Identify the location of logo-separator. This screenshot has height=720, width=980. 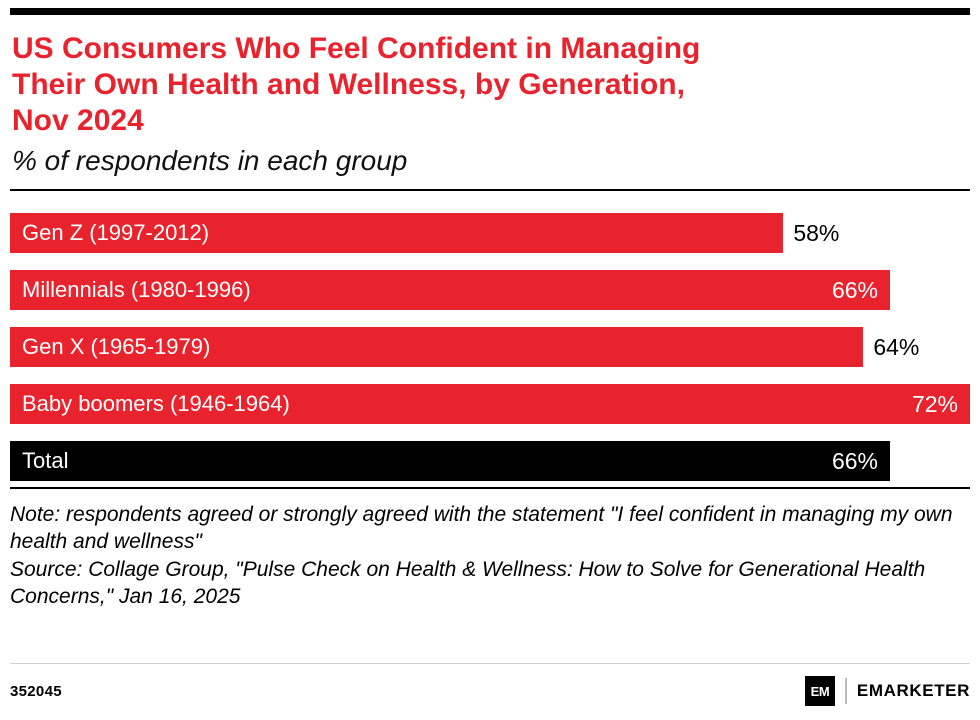
(845, 691).